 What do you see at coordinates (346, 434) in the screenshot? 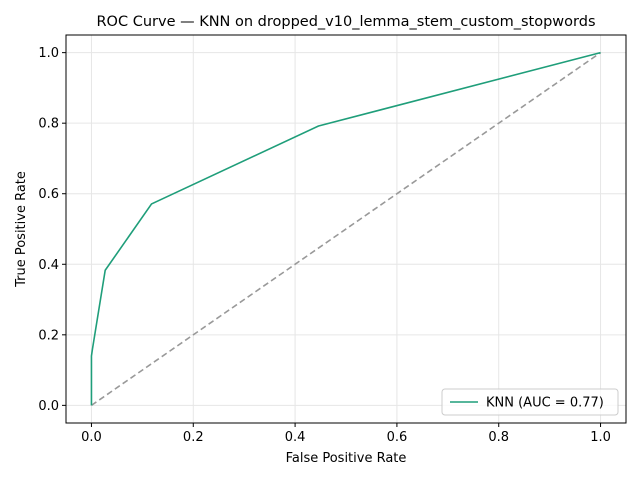
I see `x-axis-ticks: 0.0 0.2 0.4 0.6 0.8 1.0` at bounding box center [346, 434].